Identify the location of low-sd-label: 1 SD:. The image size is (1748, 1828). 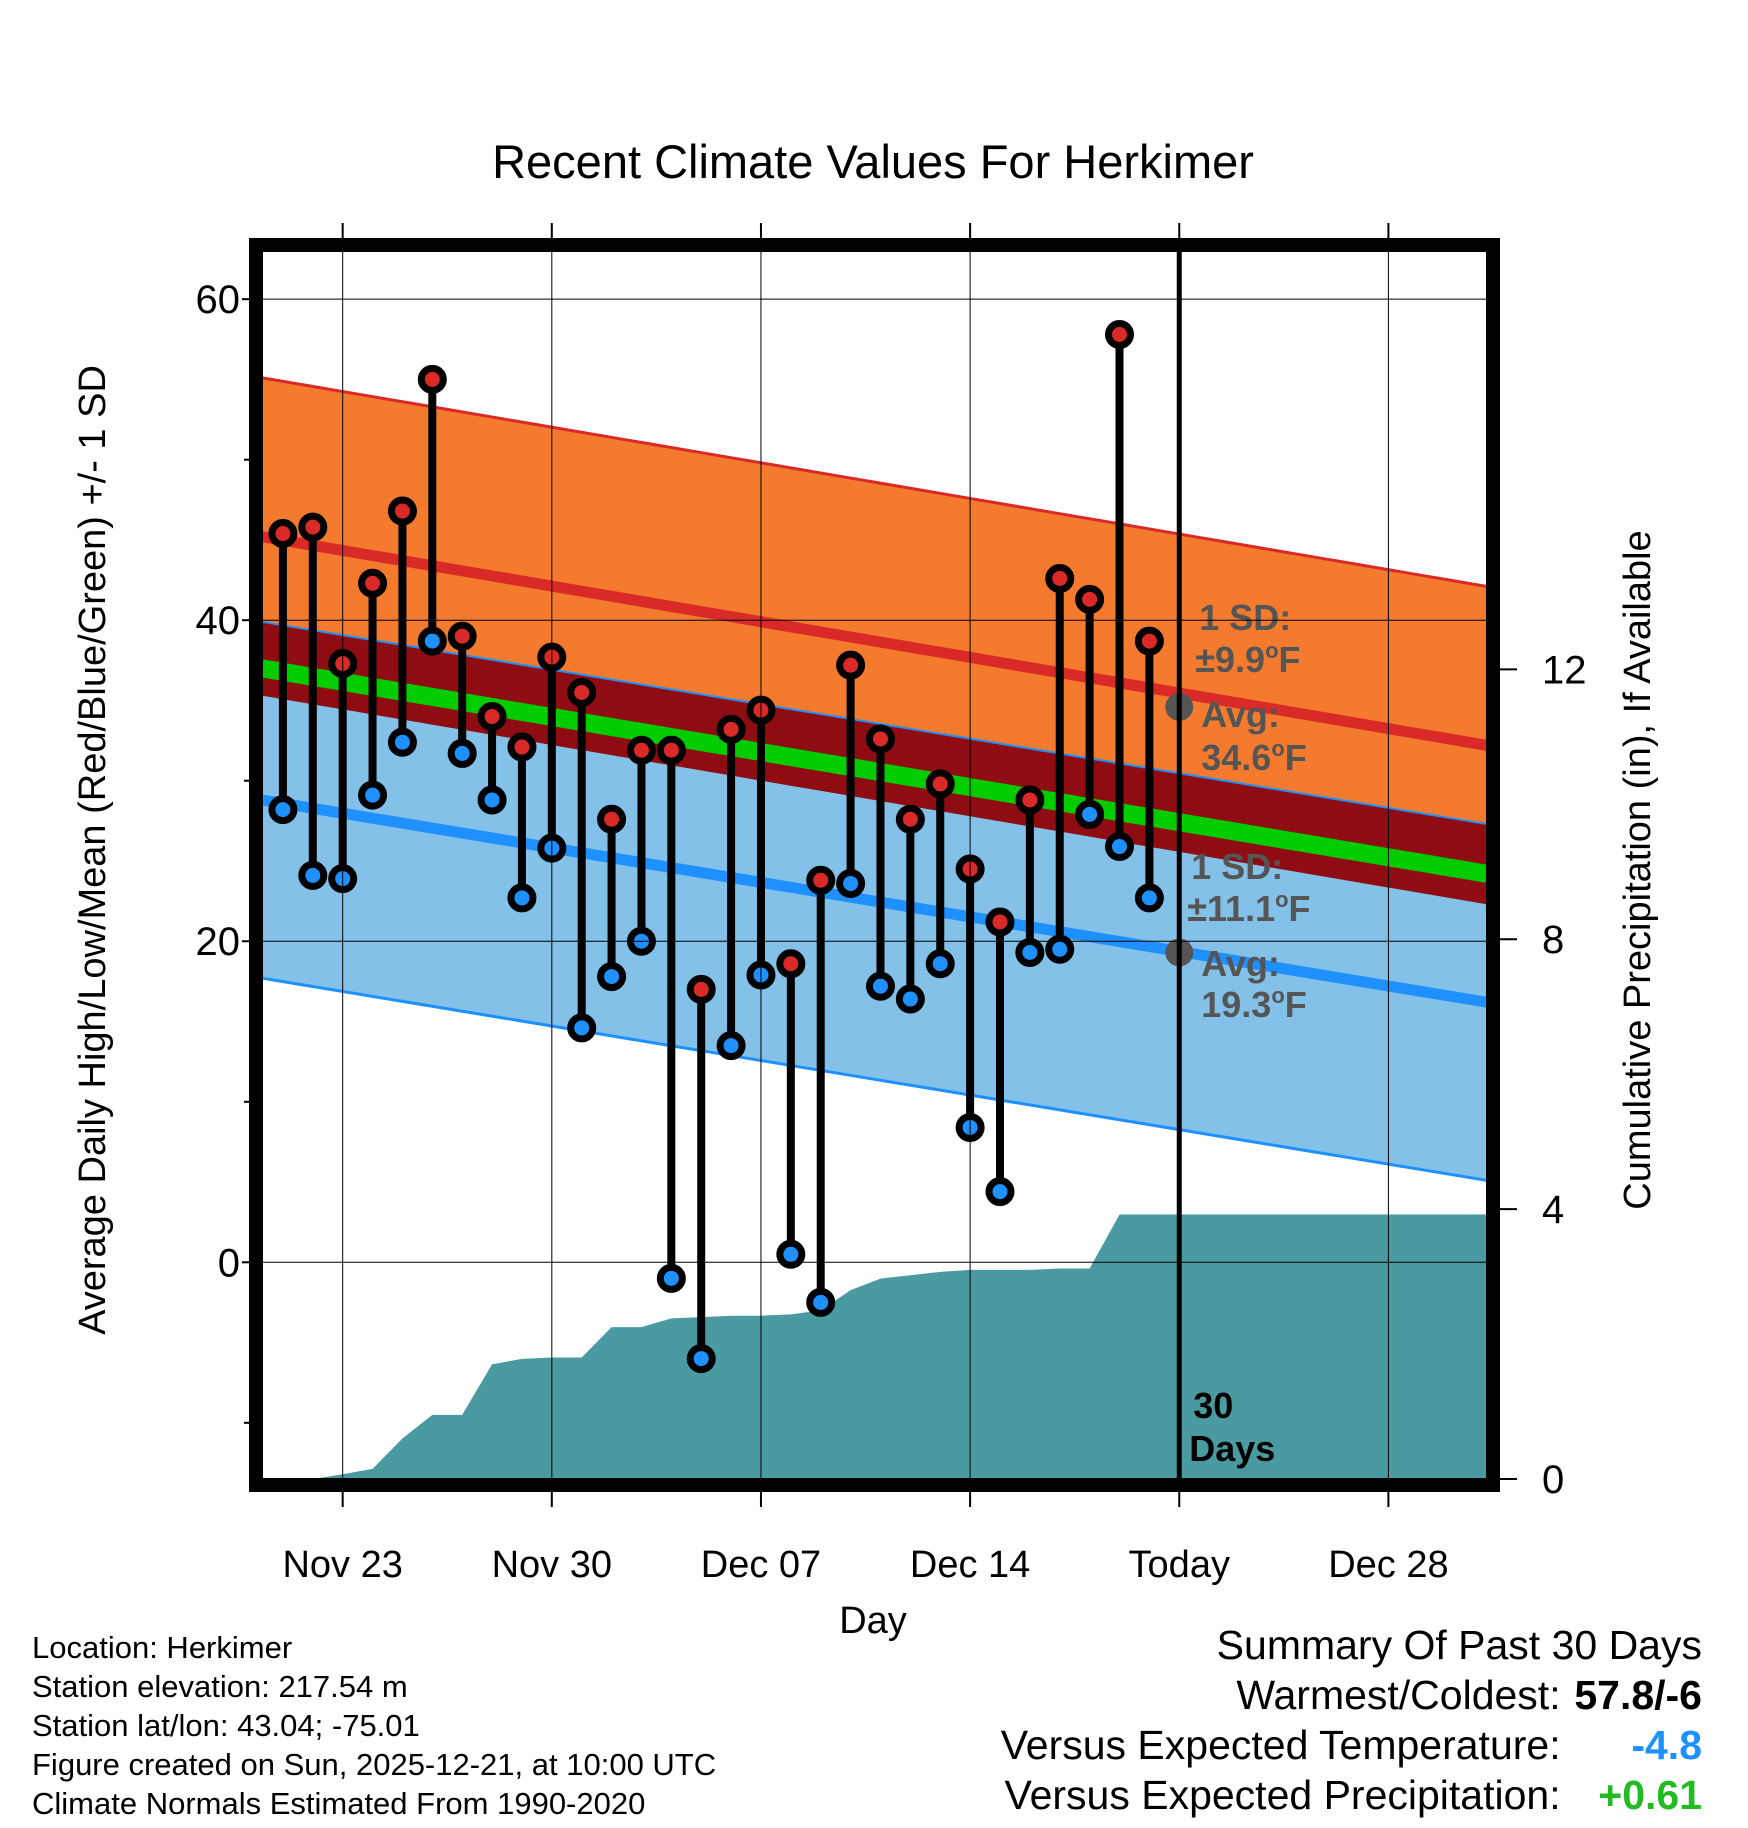
(1237, 866).